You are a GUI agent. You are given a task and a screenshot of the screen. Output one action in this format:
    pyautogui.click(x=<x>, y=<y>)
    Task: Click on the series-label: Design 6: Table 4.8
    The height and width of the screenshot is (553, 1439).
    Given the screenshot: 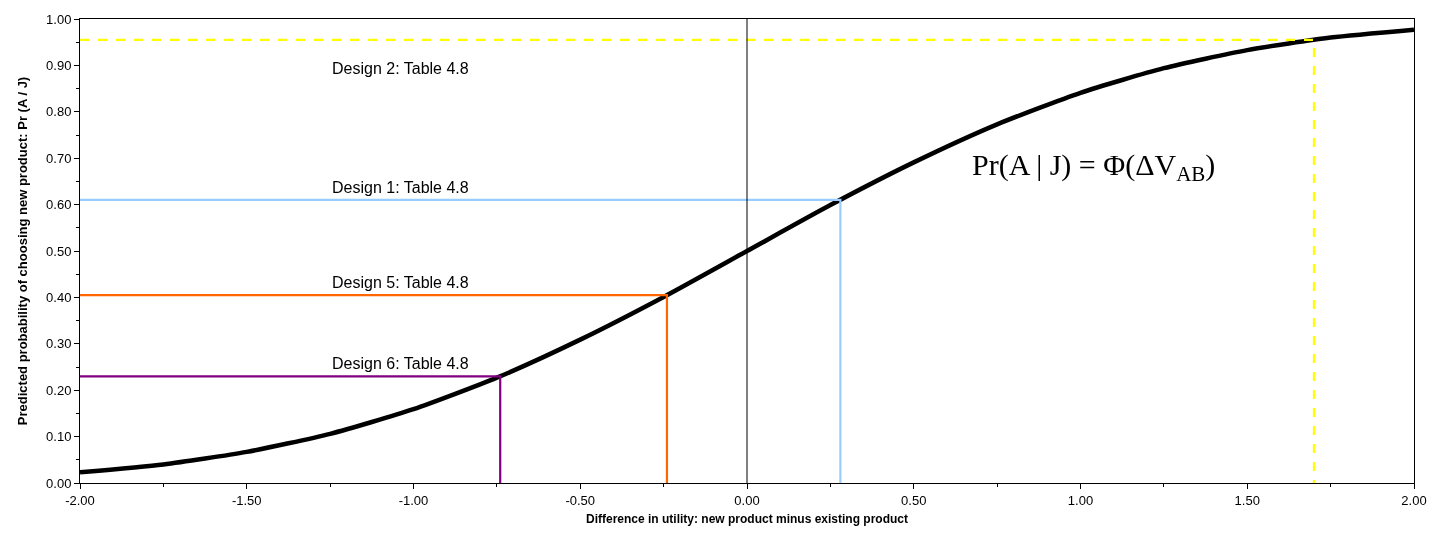 What is the action you would take?
    pyautogui.click(x=400, y=363)
    